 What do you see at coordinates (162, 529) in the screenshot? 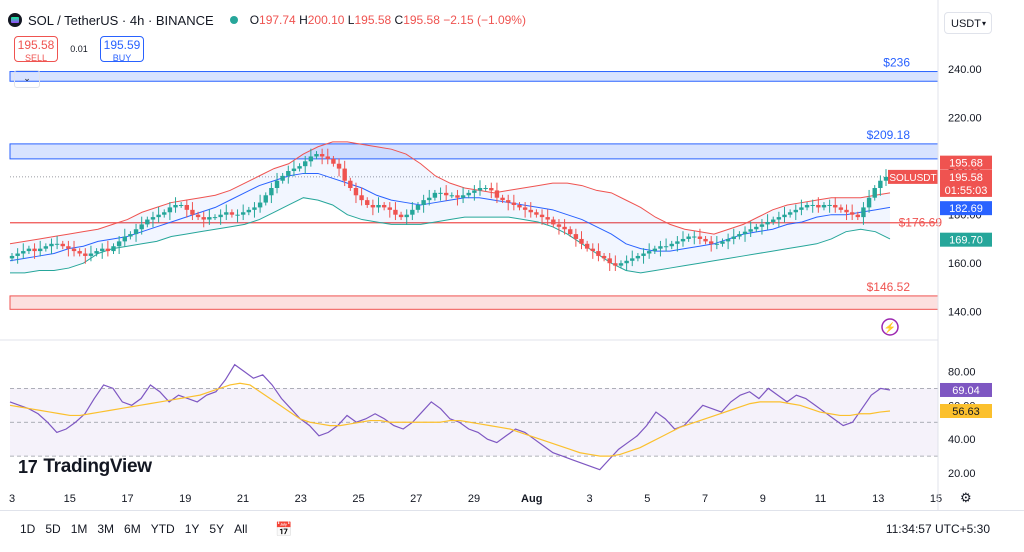
I see `range-ytd: YTD` at bounding box center [162, 529].